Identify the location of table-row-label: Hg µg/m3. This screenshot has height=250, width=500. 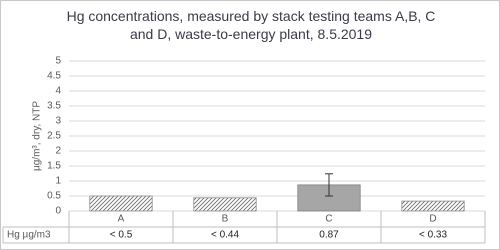
(29, 235).